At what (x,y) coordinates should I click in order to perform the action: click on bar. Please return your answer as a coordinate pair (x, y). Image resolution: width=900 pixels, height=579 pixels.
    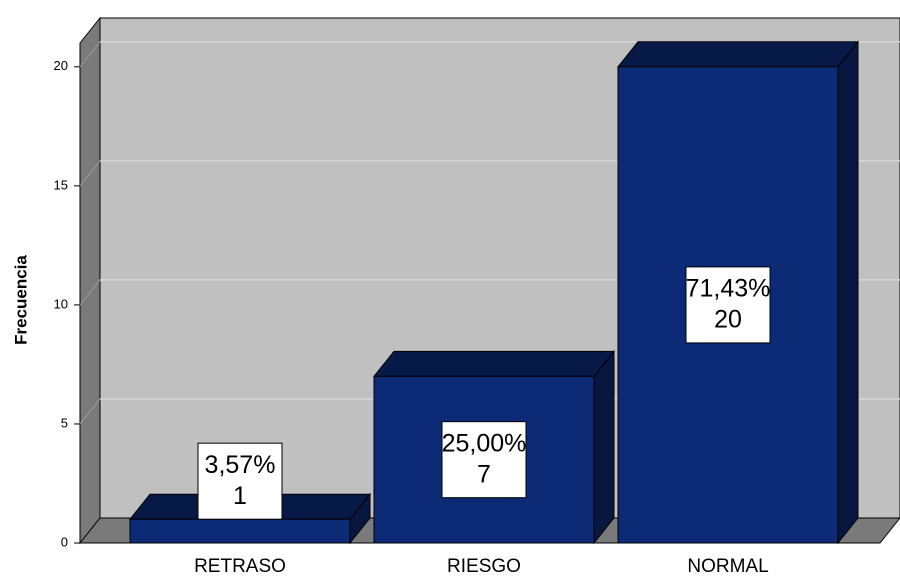
    Looking at the image, I should click on (250, 518).